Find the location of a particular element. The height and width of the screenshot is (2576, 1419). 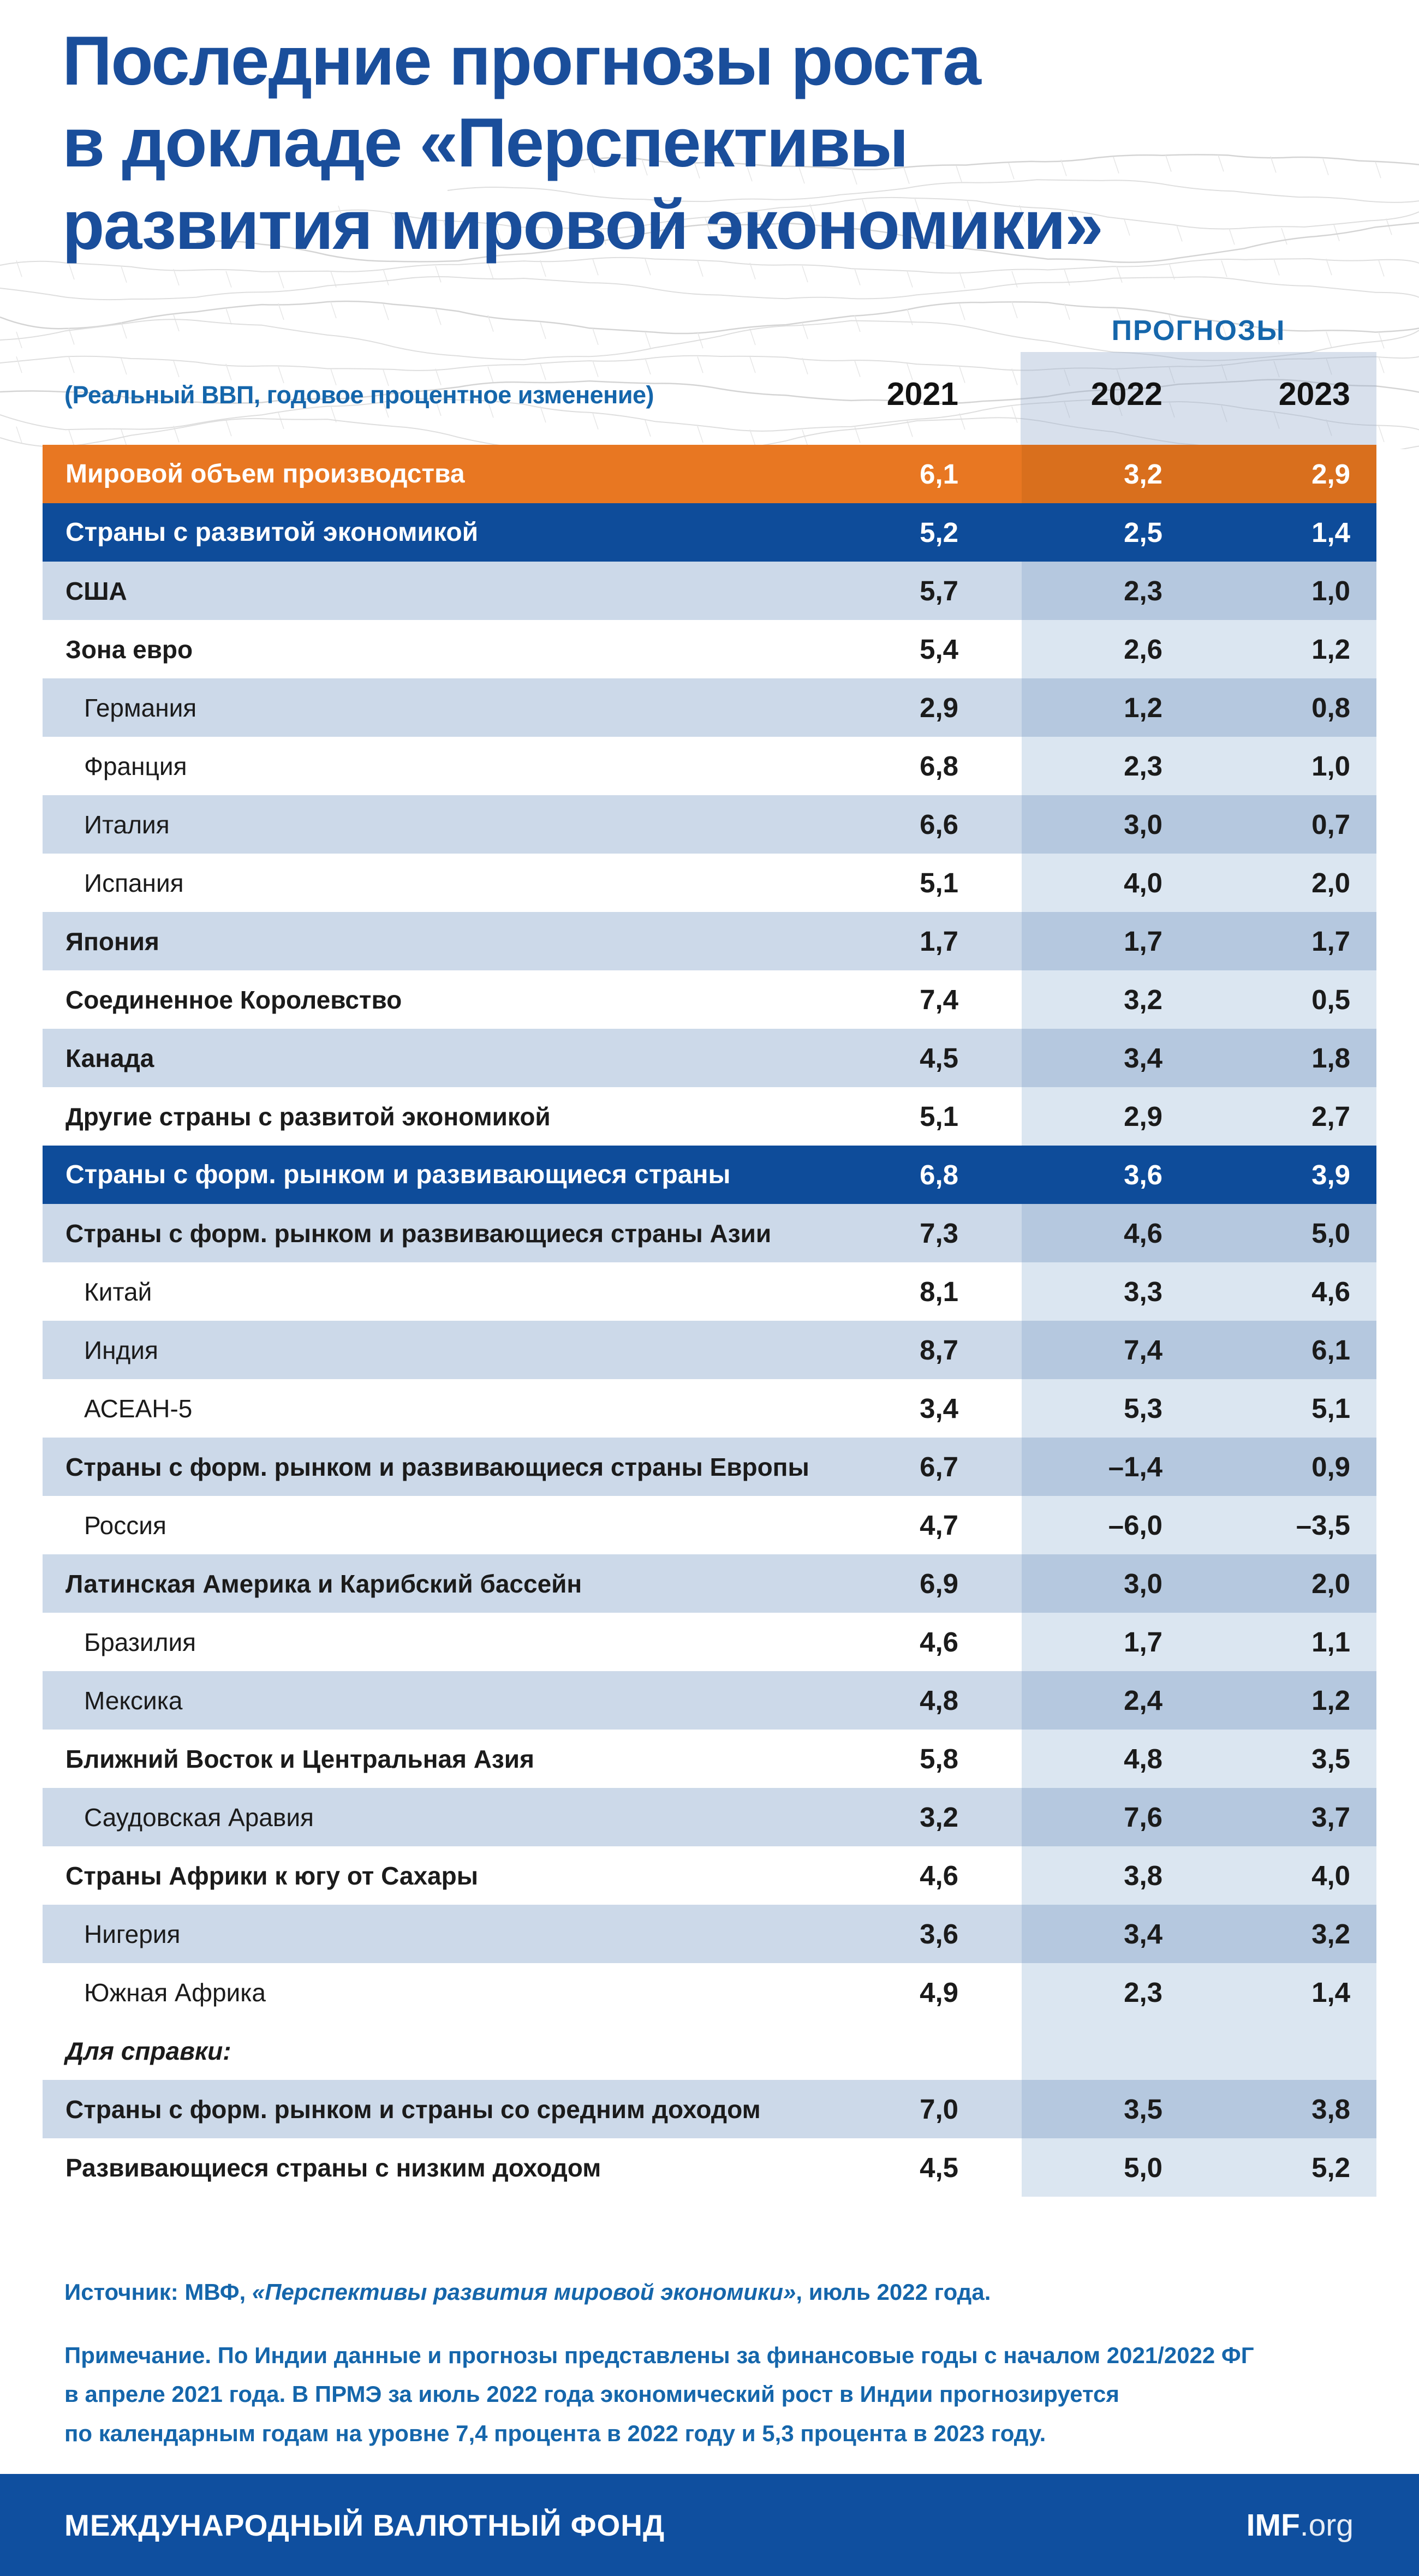

value-2022: 2,5 is located at coordinates (1143, 532).